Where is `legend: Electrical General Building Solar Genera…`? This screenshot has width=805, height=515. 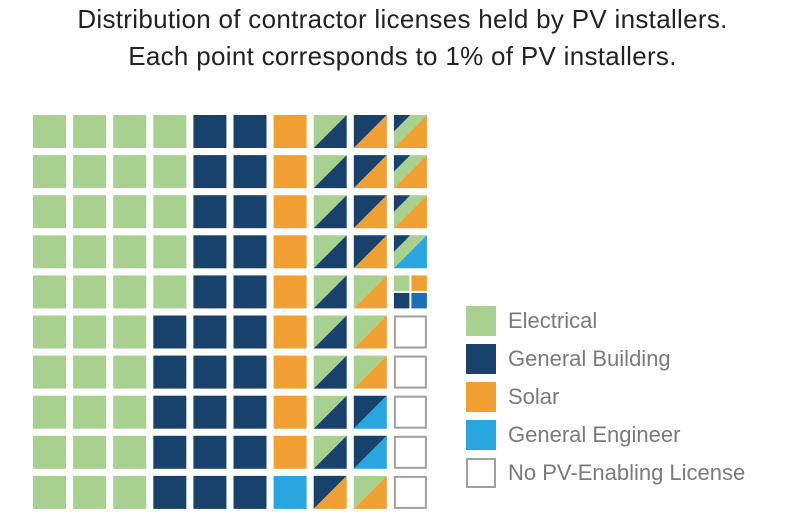 legend: Electrical General Building Solar Genera… is located at coordinates (605, 397).